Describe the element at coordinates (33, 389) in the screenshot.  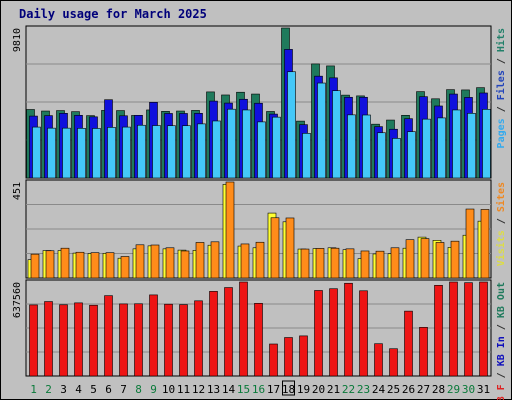
I see `x-tick-label: 1` at that location.